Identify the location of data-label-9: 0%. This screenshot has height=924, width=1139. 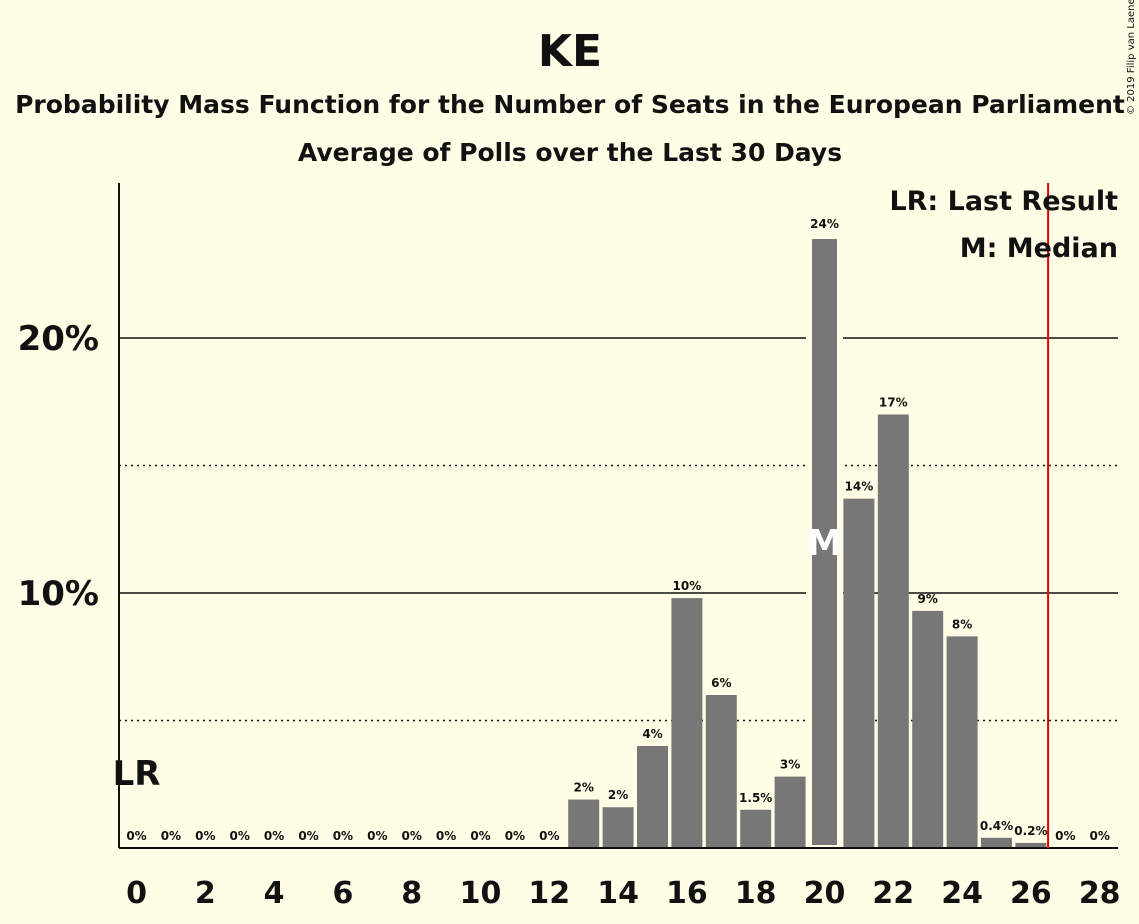
(446, 836).